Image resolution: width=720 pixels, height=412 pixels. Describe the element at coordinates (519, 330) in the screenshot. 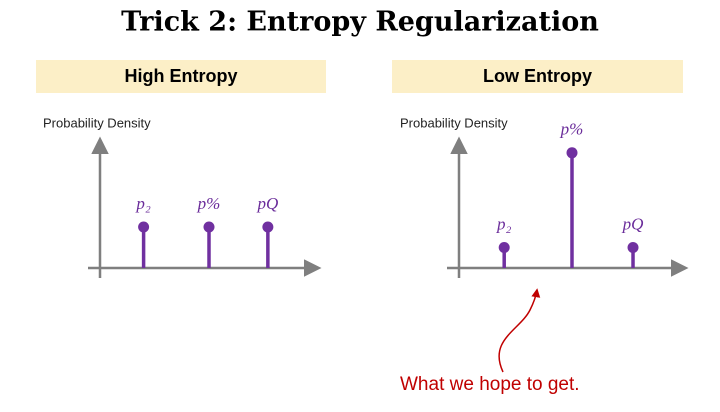

I see `annotation-arrow` at that location.